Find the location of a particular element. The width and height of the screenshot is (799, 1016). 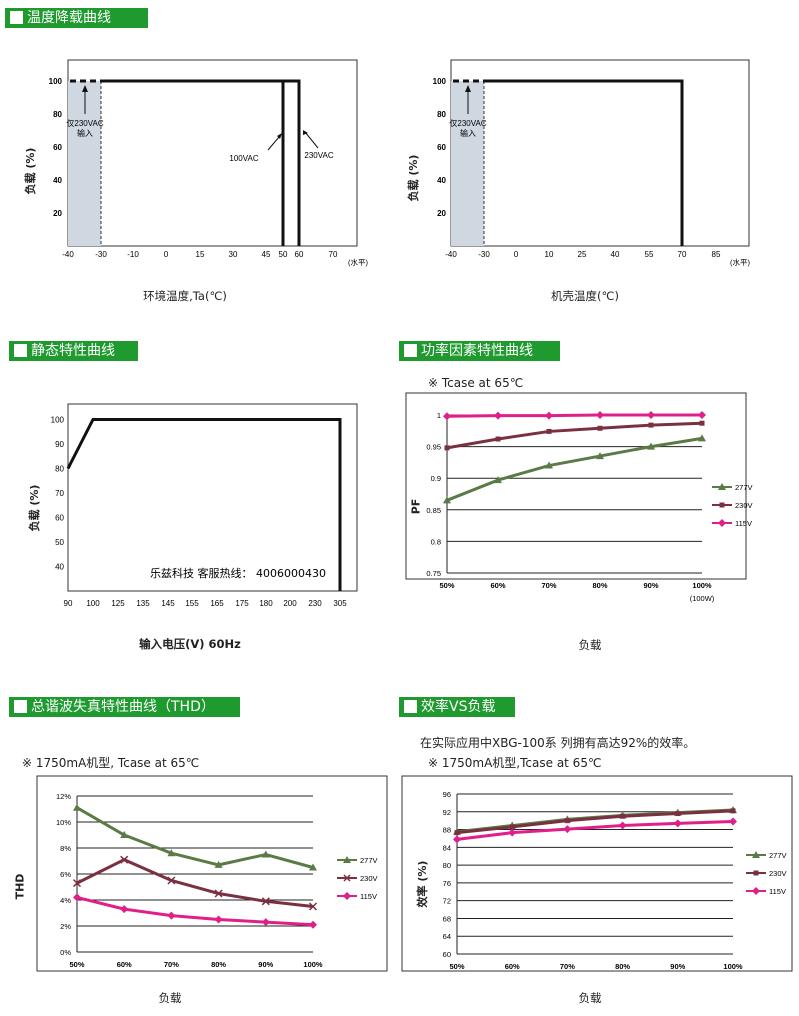

x-tick-label: 45 is located at coordinates (266, 254).